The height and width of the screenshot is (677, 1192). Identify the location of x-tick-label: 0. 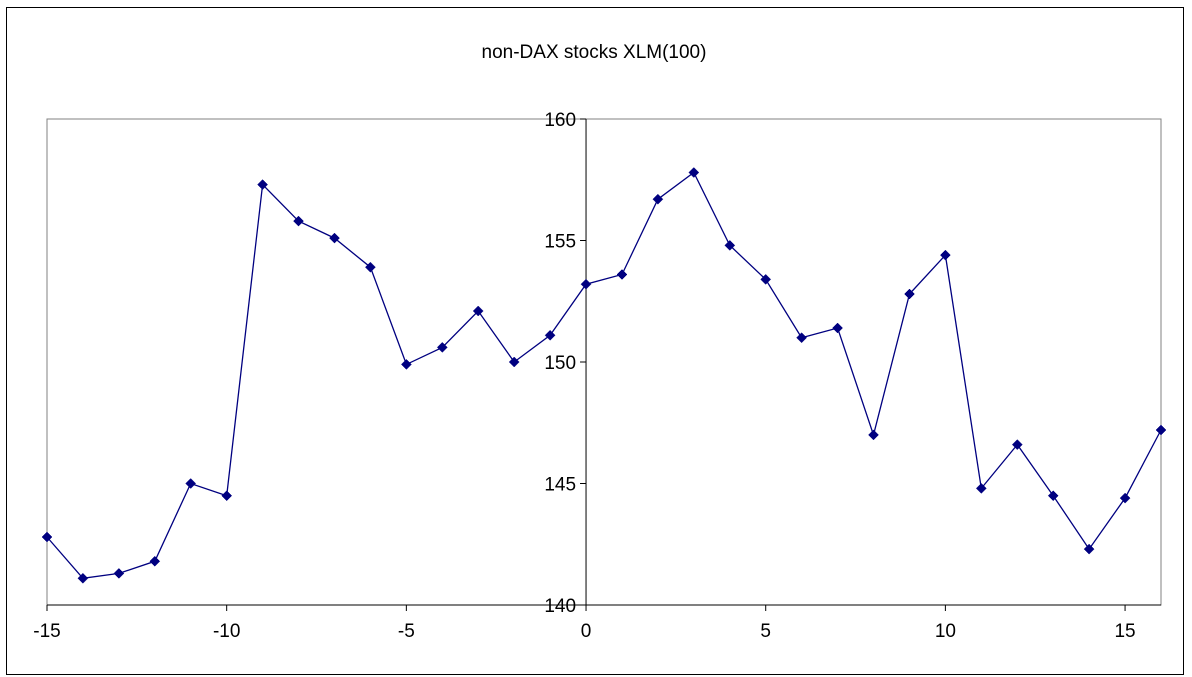
(586, 631).